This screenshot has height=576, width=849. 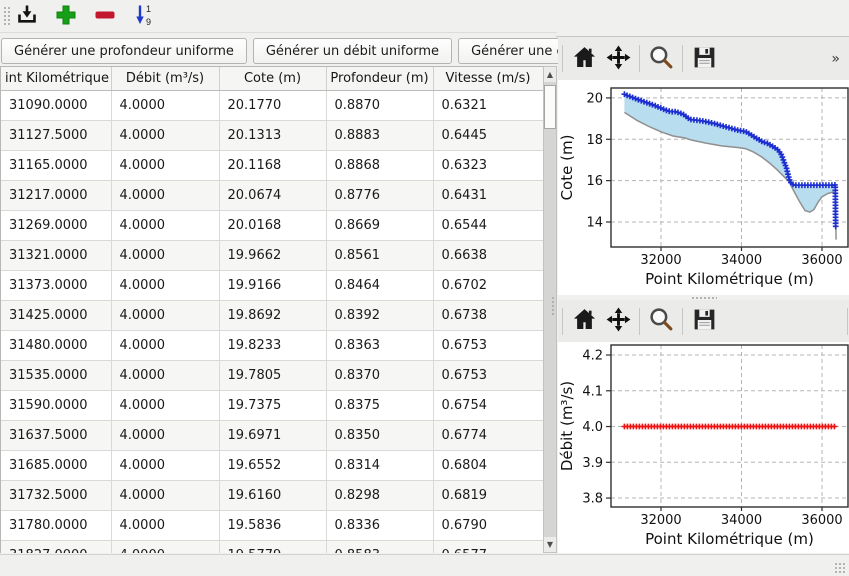 I want to click on table-cell: 0.8464, so click(x=380, y=285).